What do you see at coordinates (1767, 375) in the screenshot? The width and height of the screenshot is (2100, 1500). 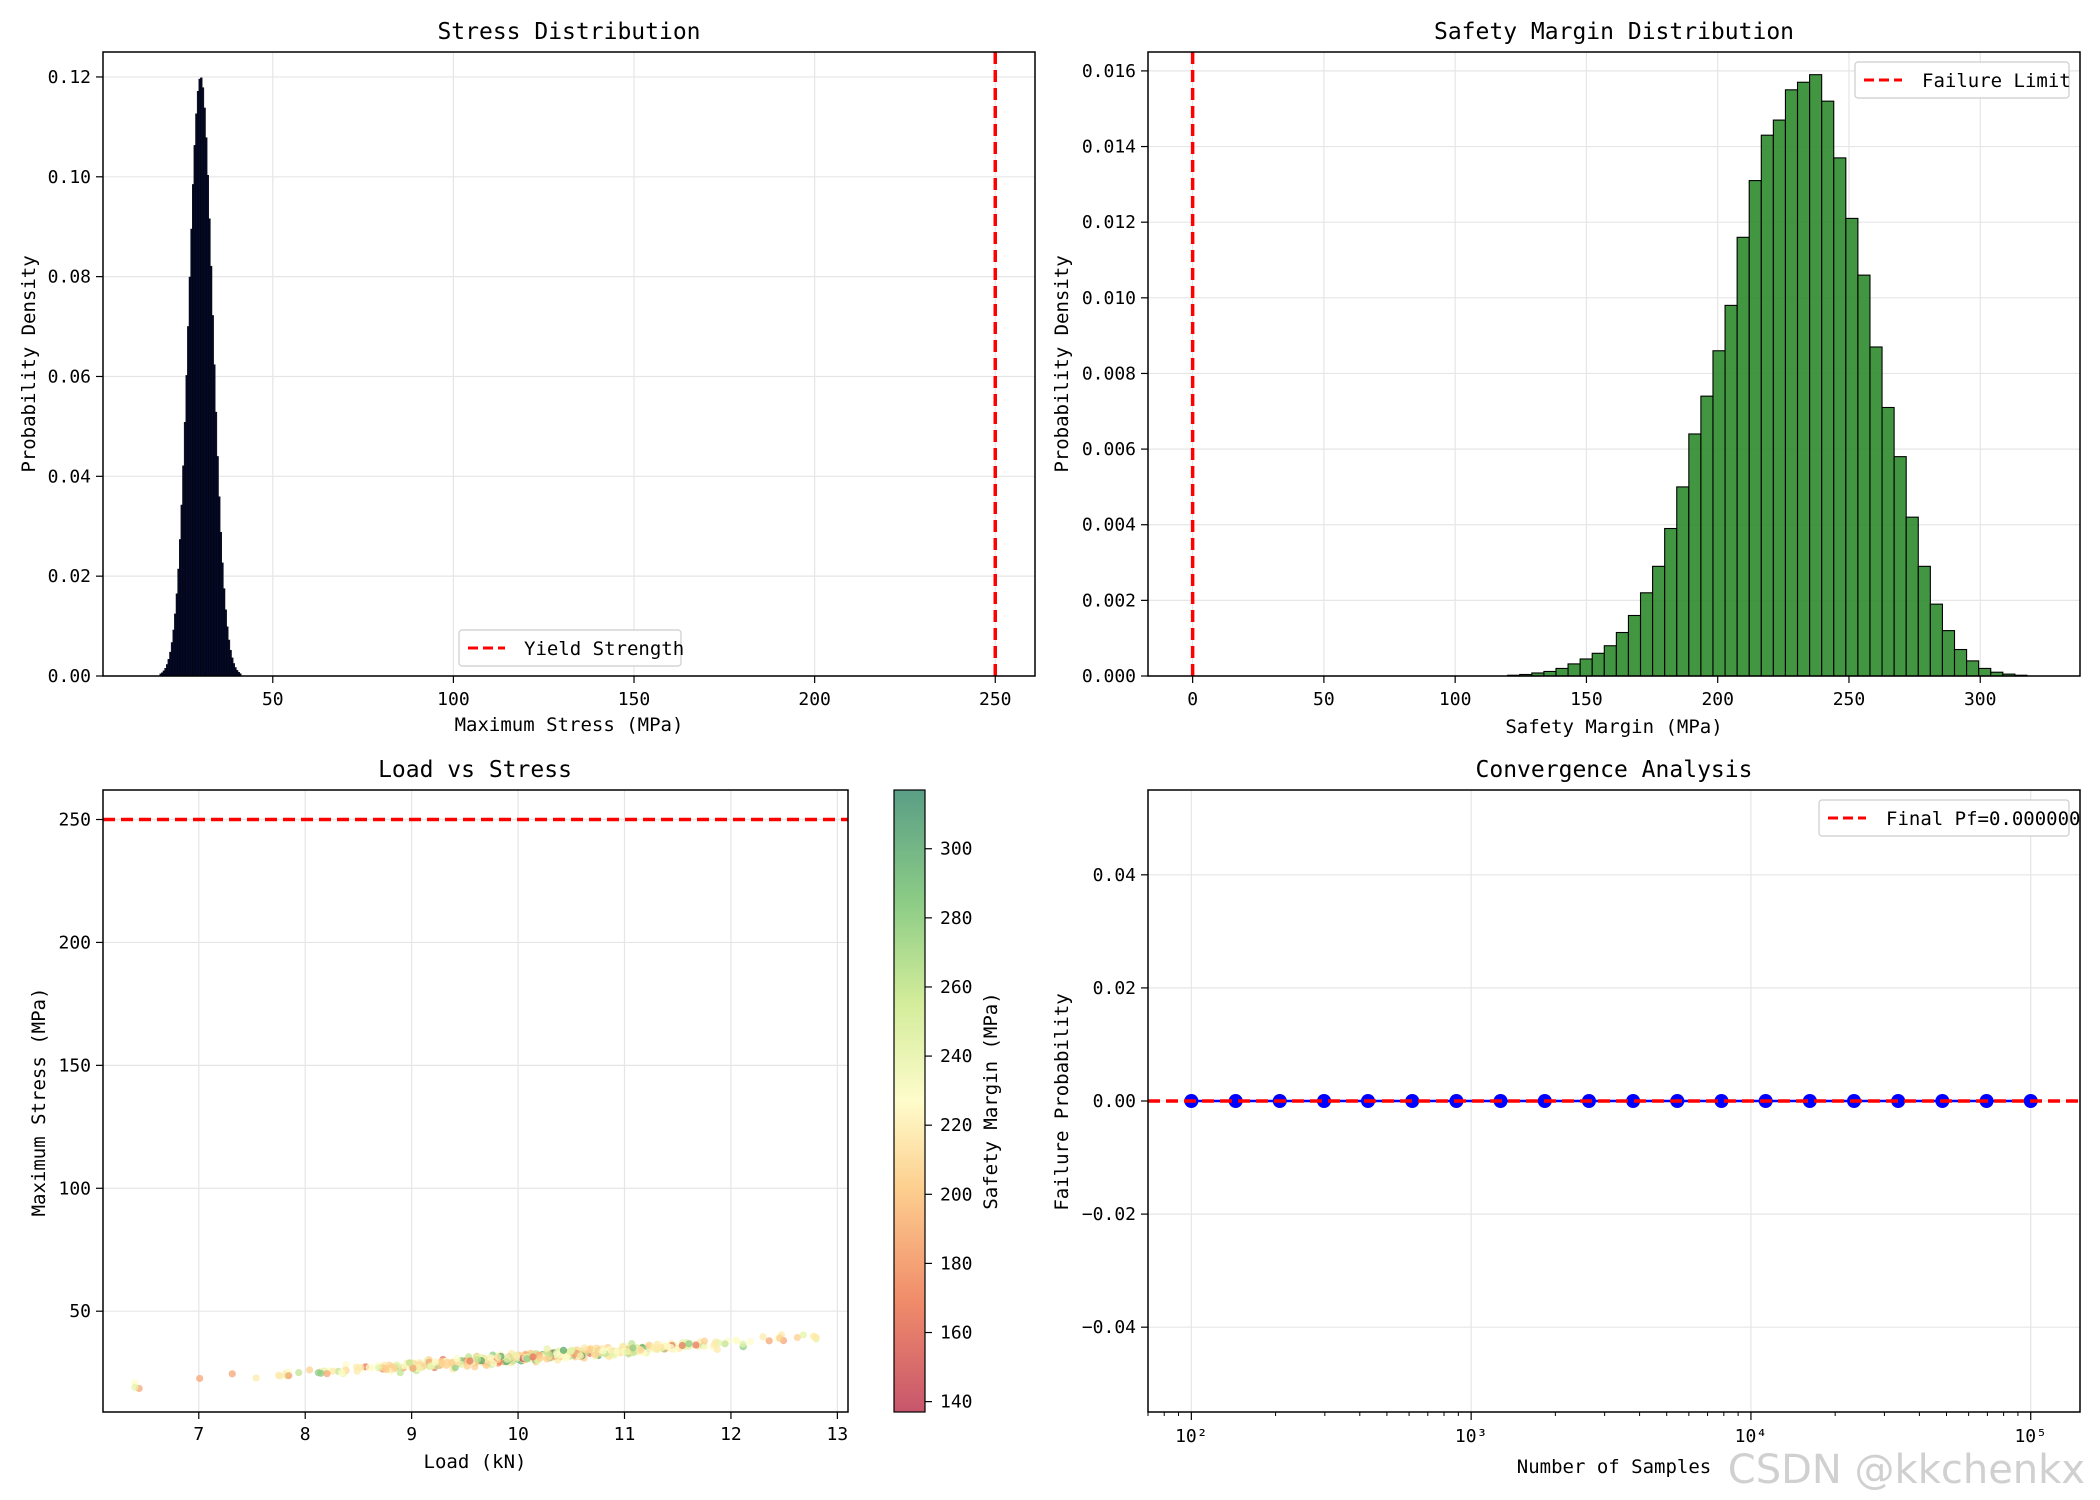 I see `safety-margin-histogram` at bounding box center [1767, 375].